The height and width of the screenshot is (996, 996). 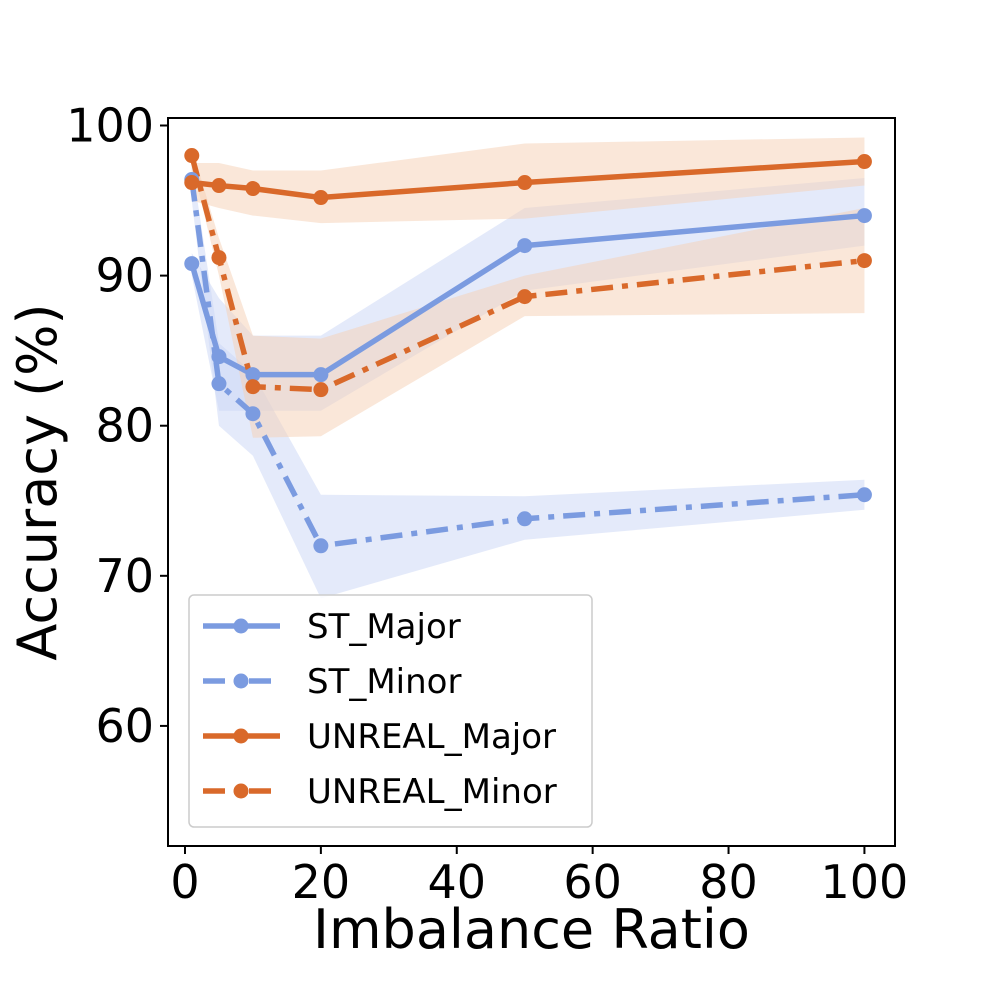 What do you see at coordinates (321, 882) in the screenshot?
I see `x-tick-label: 20` at bounding box center [321, 882].